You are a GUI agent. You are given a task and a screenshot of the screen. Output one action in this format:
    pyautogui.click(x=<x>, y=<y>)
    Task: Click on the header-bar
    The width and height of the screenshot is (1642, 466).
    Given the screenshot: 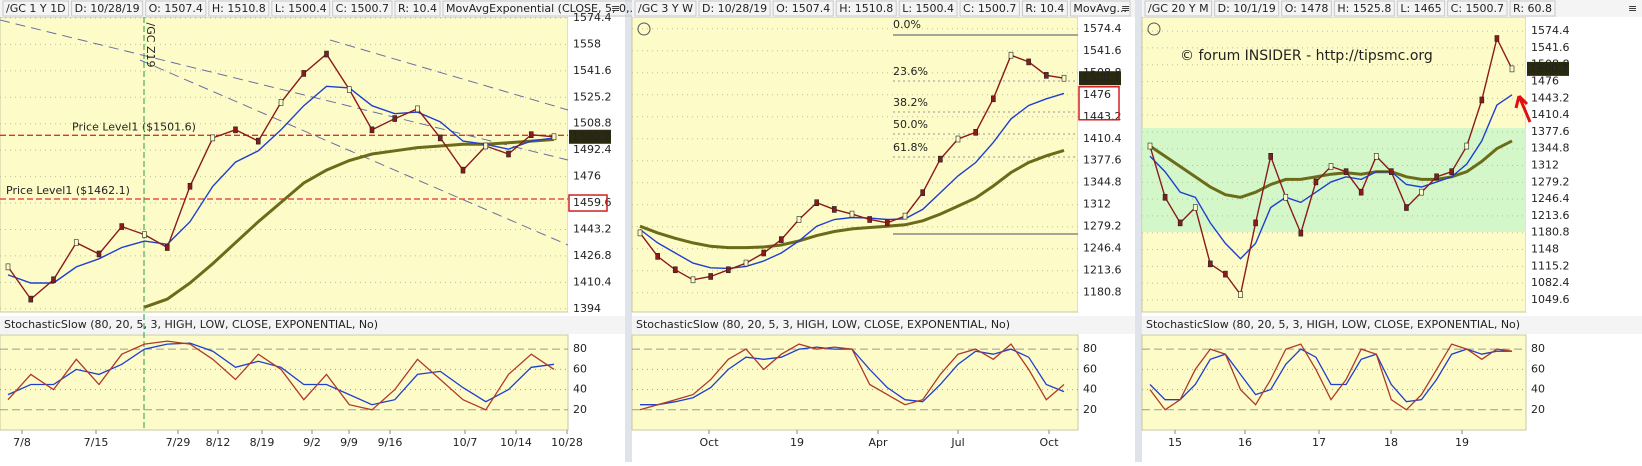 What is the action you would take?
    pyautogui.click(x=883, y=8)
    